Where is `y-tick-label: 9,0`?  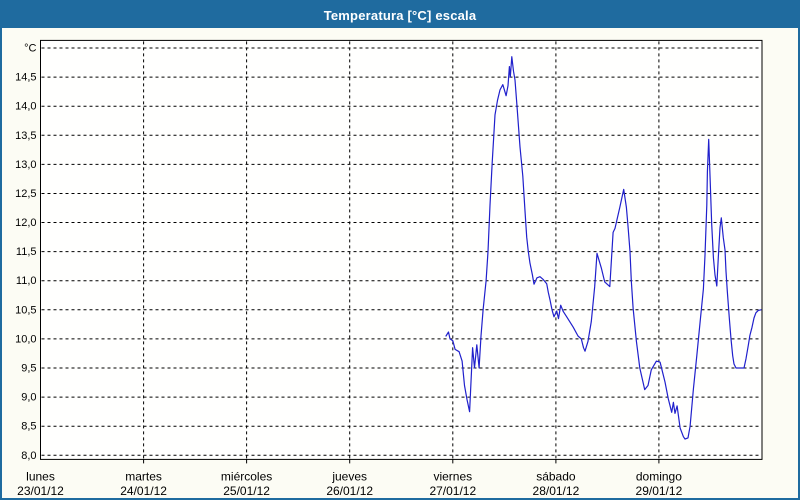
y-tick-label: 9,0 is located at coordinates (28, 398).